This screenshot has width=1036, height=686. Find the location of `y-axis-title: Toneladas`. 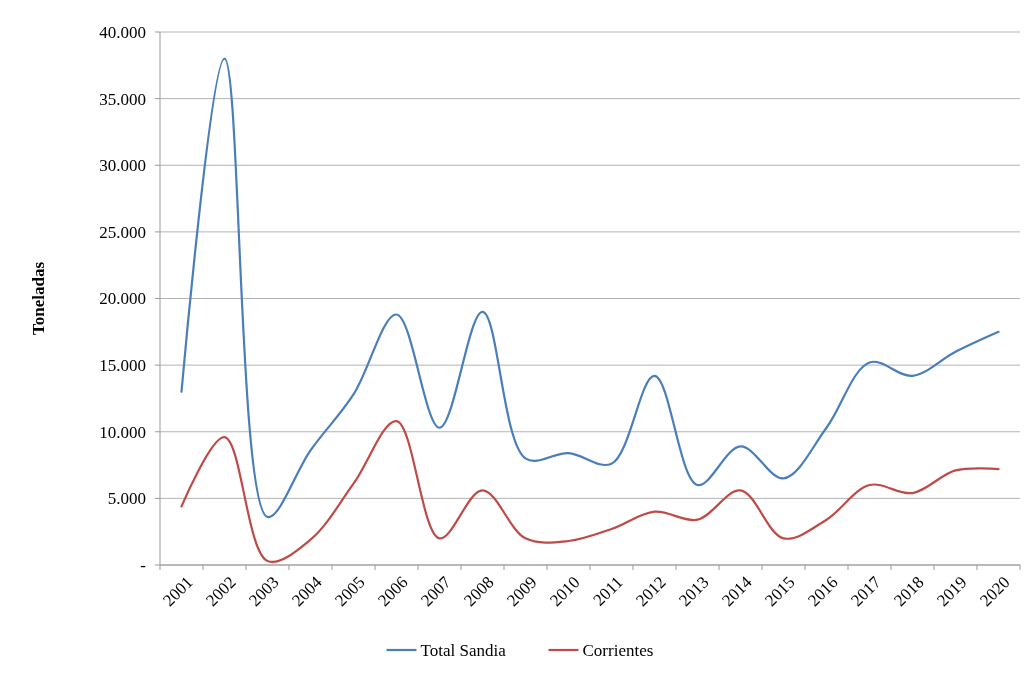

y-axis-title: Toneladas is located at coordinates (38, 298).